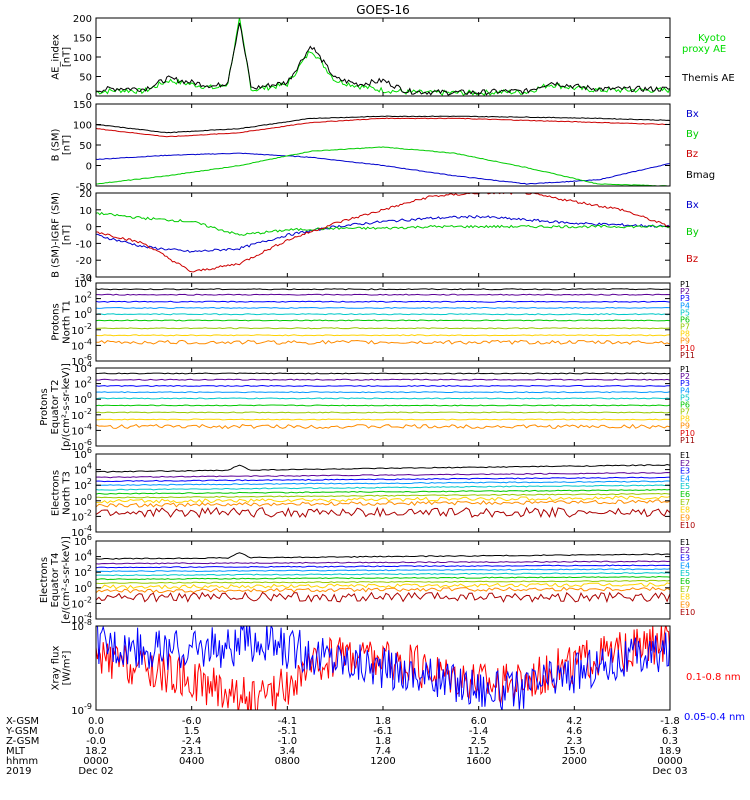 The width and height of the screenshot is (750, 800). I want to click on legend-entry: P3, so click(685, 298).